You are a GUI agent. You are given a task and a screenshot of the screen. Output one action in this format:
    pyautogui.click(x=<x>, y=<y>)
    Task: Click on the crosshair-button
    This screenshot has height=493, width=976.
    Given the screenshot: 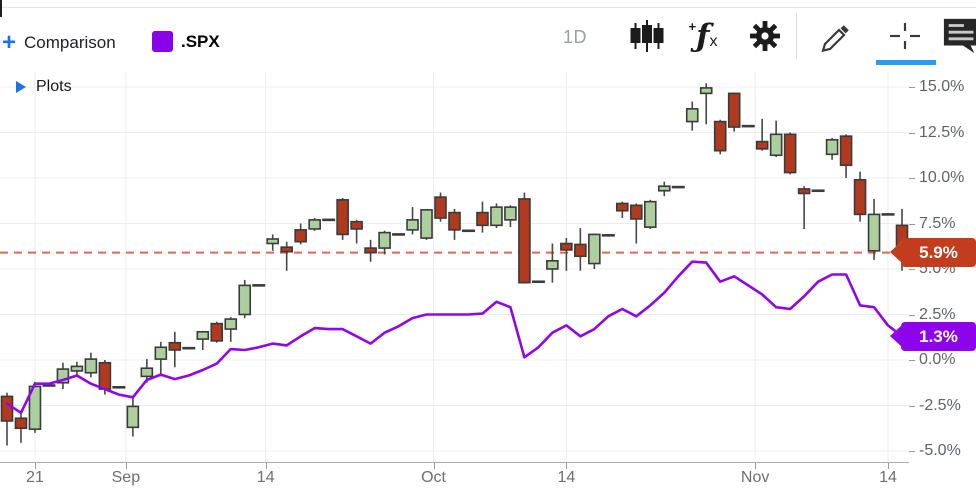 What is the action you would take?
    pyautogui.click(x=905, y=36)
    